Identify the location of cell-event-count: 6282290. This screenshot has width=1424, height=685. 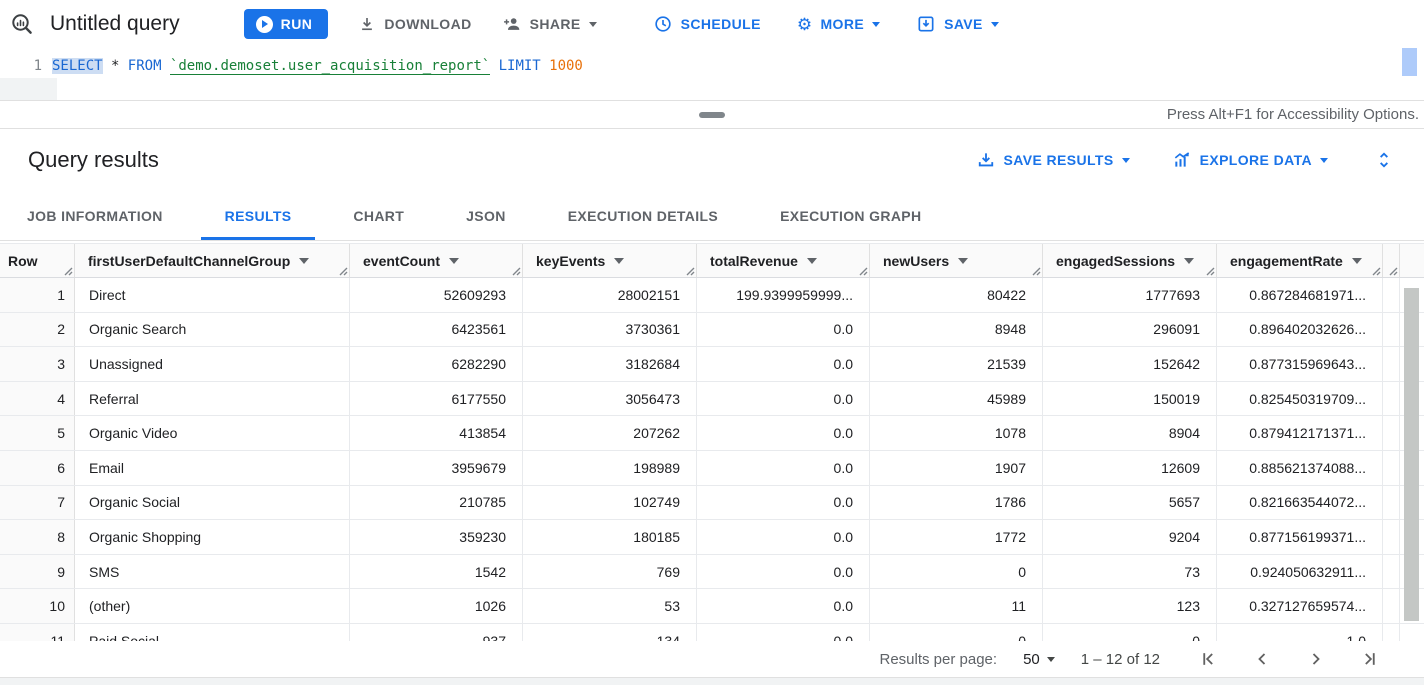
(436, 364).